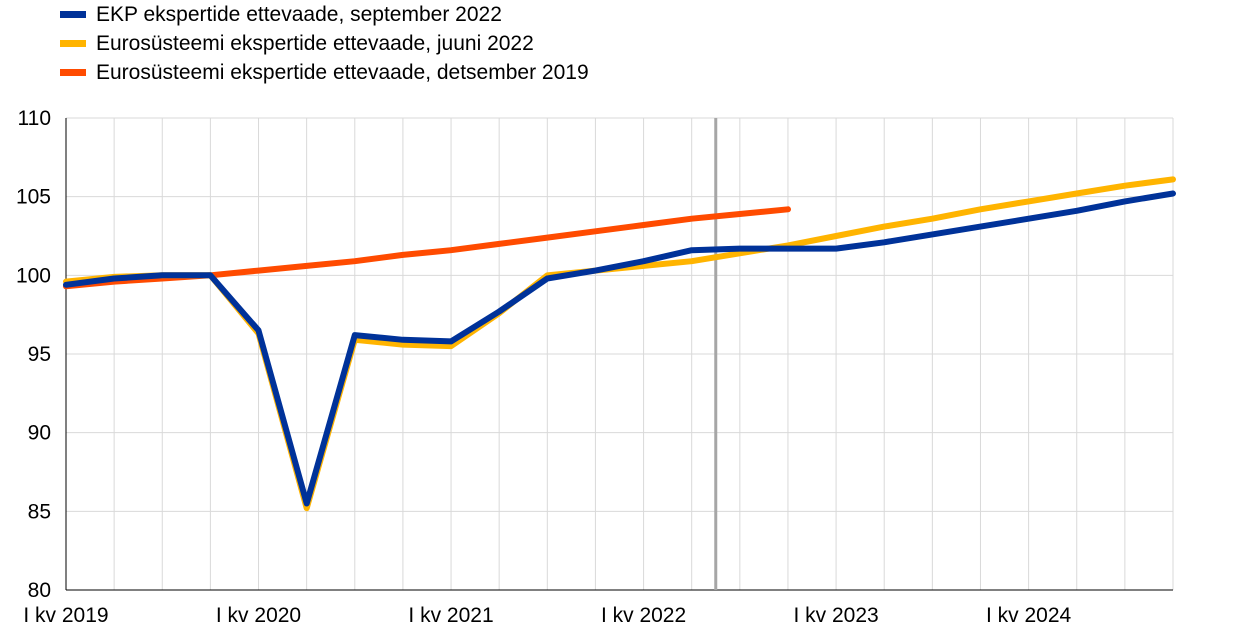  Describe the element at coordinates (39, 354) in the screenshot. I see `y-tick-label: 95` at that location.